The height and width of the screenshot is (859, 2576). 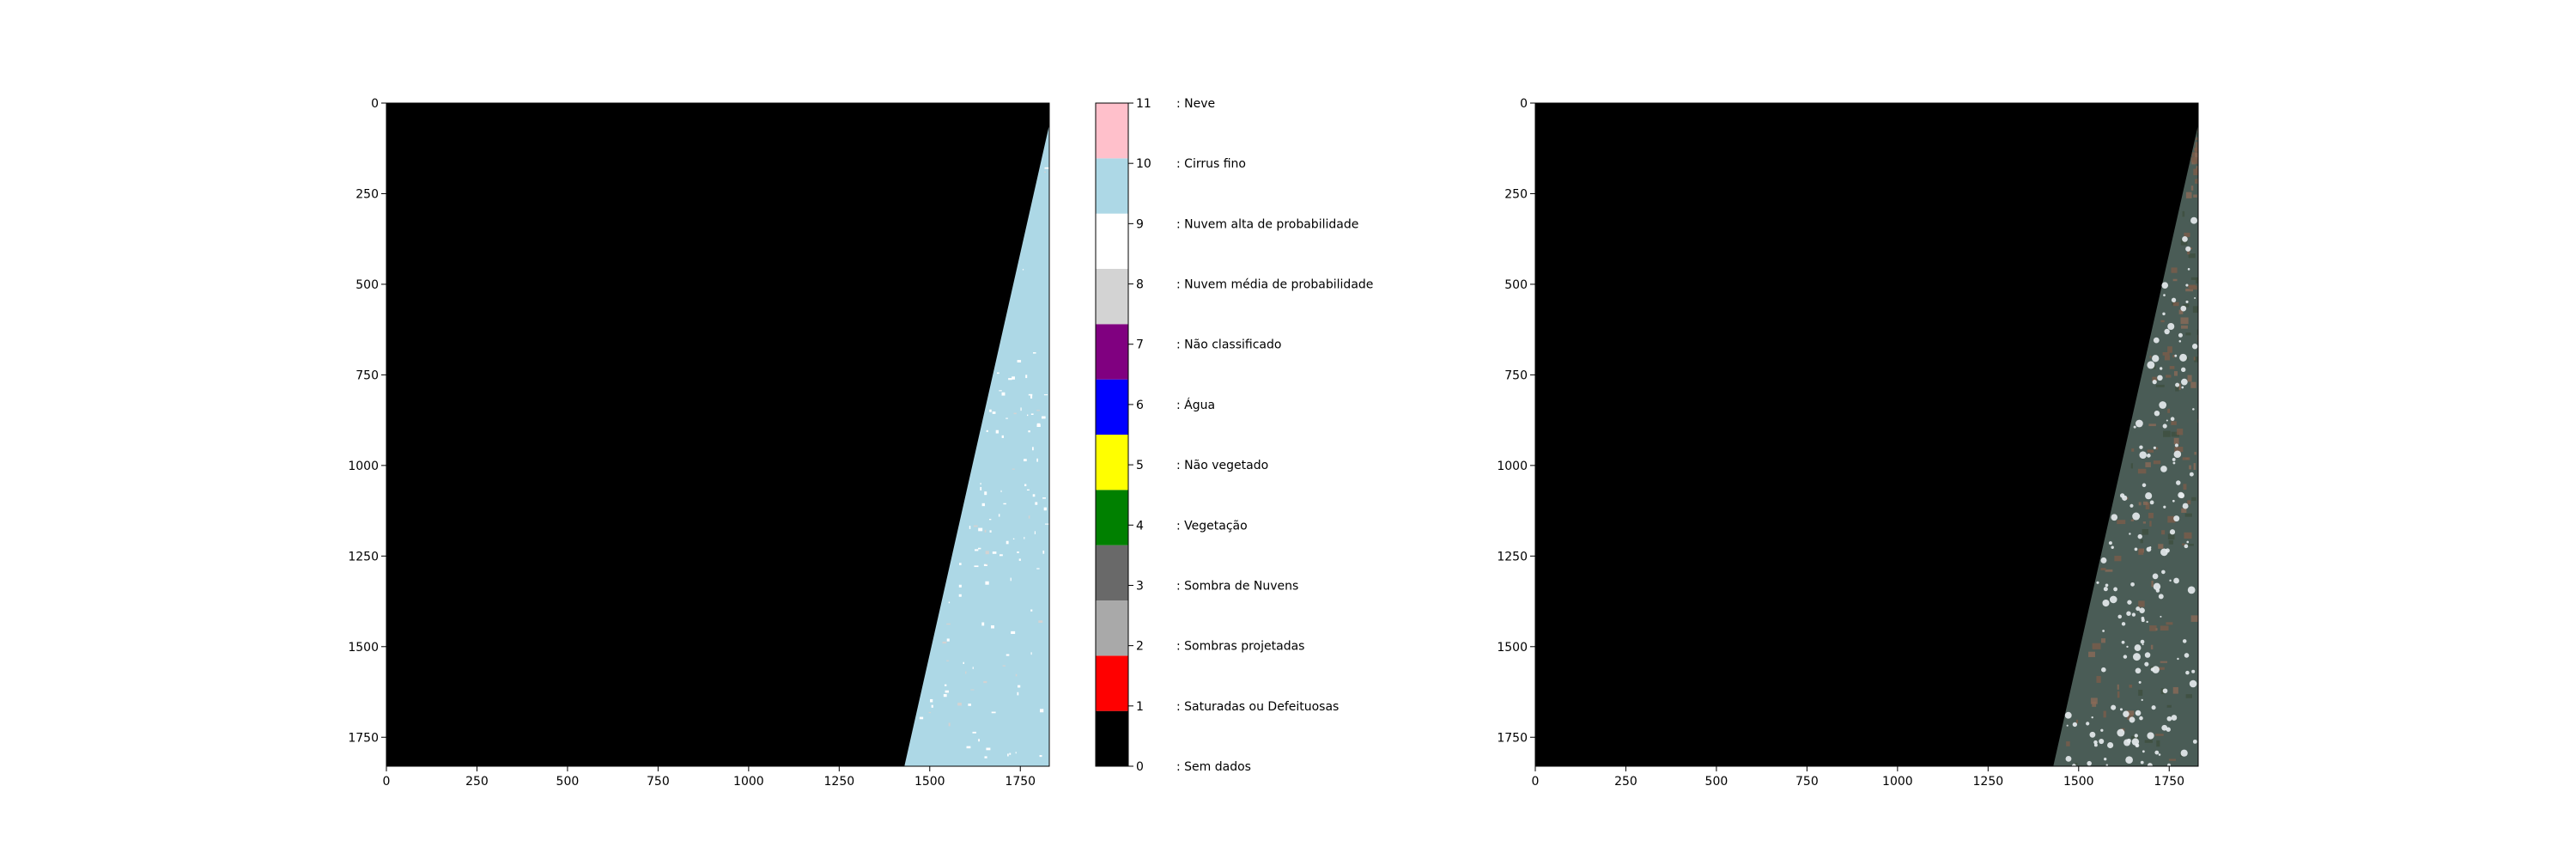 What do you see at coordinates (1536, 782) in the screenshot?
I see `x-tick-label: 0` at bounding box center [1536, 782].